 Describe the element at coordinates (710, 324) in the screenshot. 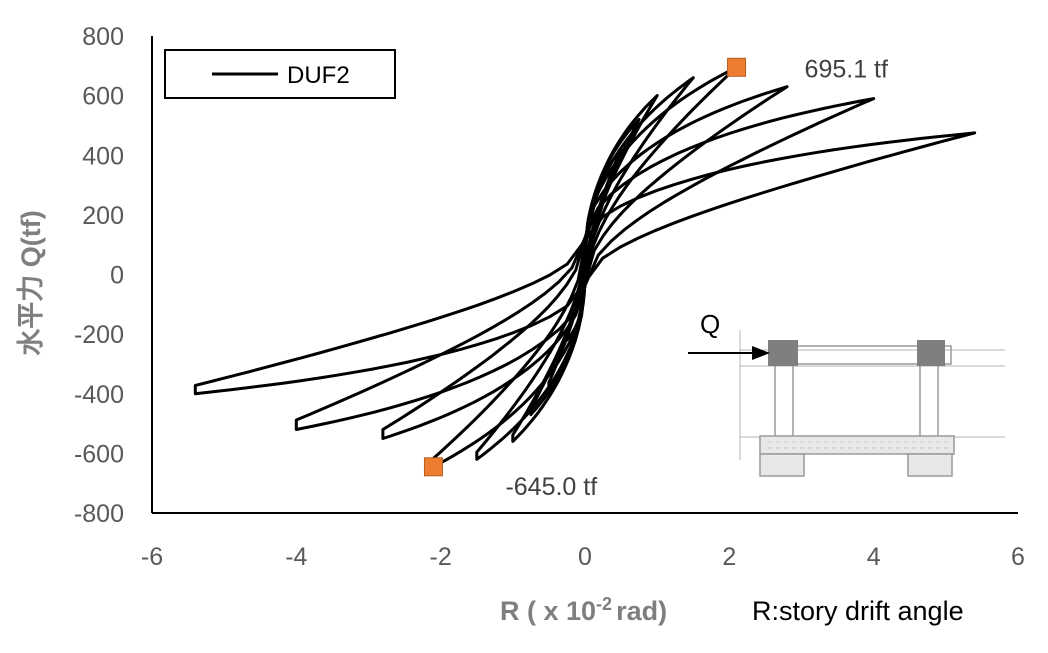

I see `load-label: Q` at that location.